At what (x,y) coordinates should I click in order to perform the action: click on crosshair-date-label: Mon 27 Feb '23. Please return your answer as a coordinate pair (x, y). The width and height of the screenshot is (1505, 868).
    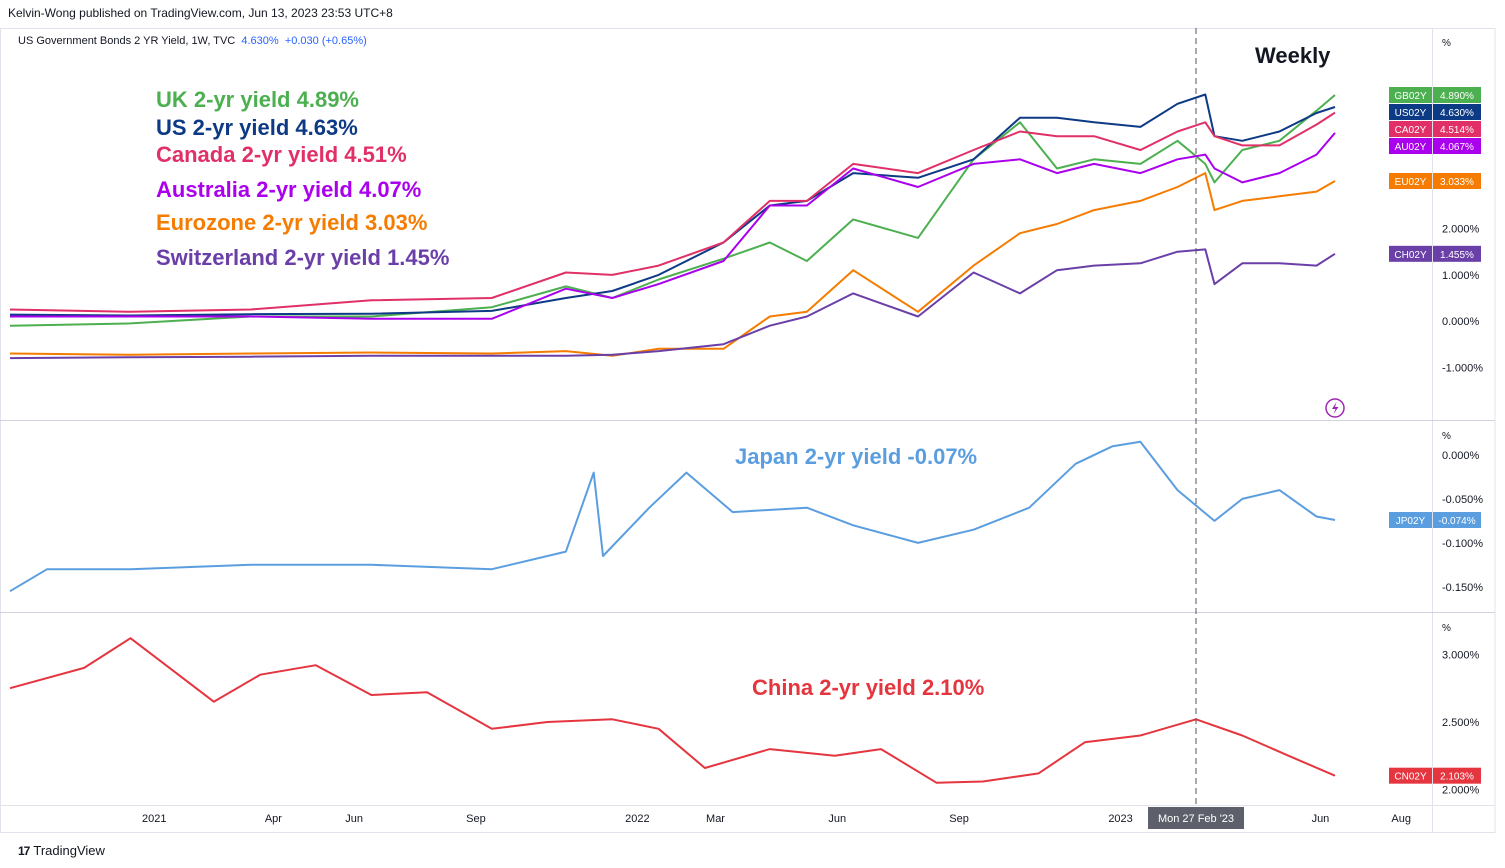
    Looking at the image, I should click on (1196, 819).